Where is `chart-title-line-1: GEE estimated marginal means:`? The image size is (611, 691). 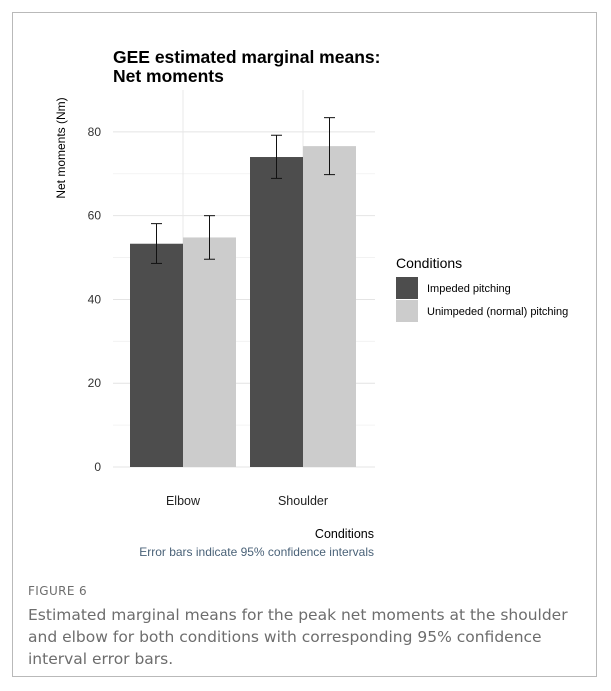 chart-title-line-1: GEE estimated marginal means: is located at coordinates (246, 57).